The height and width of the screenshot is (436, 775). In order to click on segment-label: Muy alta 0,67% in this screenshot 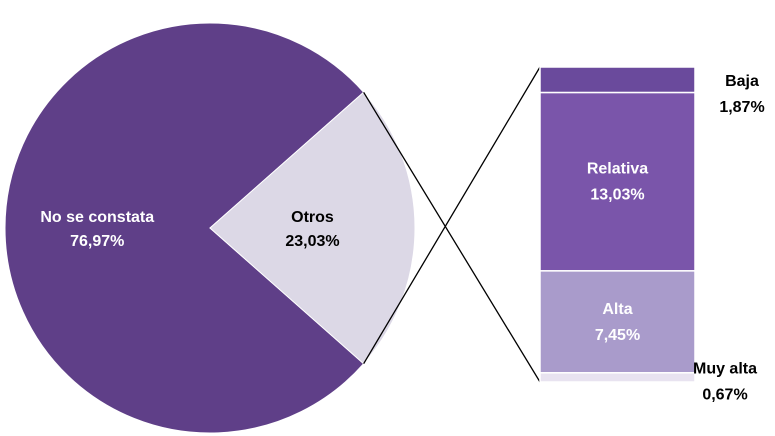, I will do `click(725, 382)`.